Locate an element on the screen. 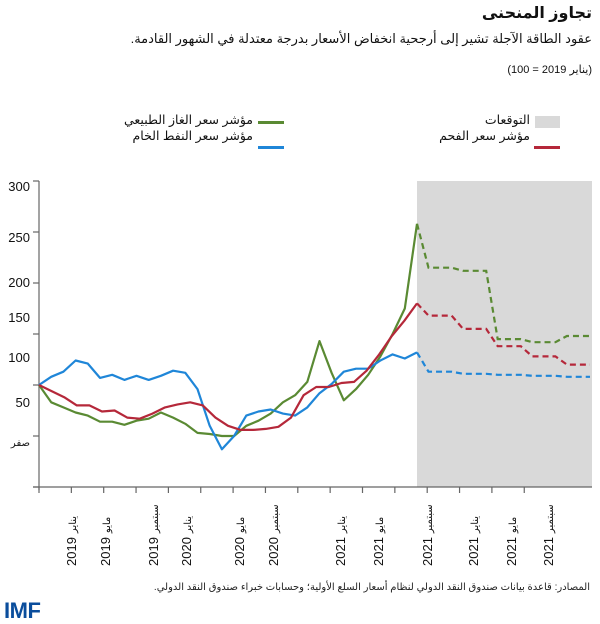 This screenshot has height=624, width=600. forecast-region is located at coordinates (504, 334).